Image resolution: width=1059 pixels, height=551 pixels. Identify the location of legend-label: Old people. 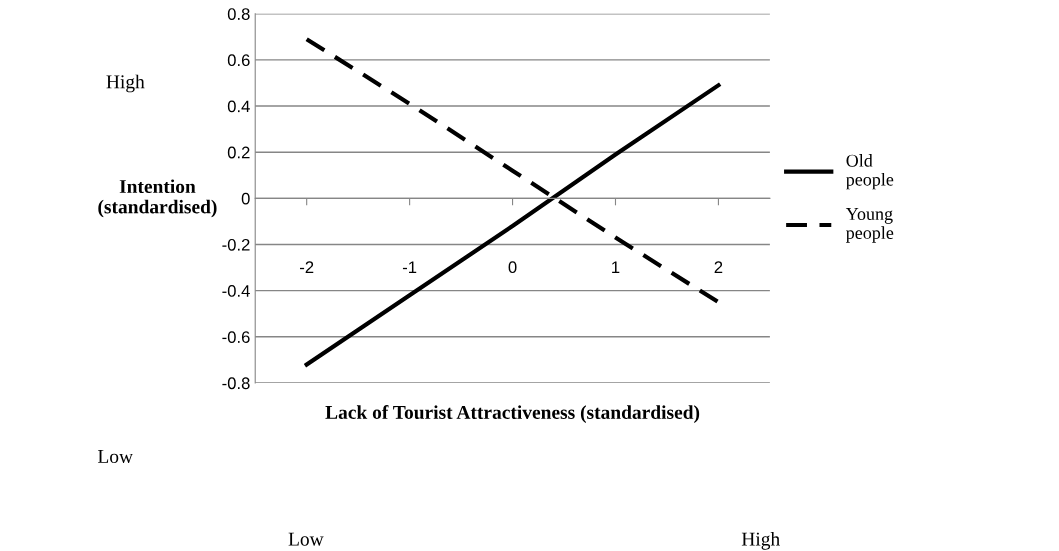
(870, 172).